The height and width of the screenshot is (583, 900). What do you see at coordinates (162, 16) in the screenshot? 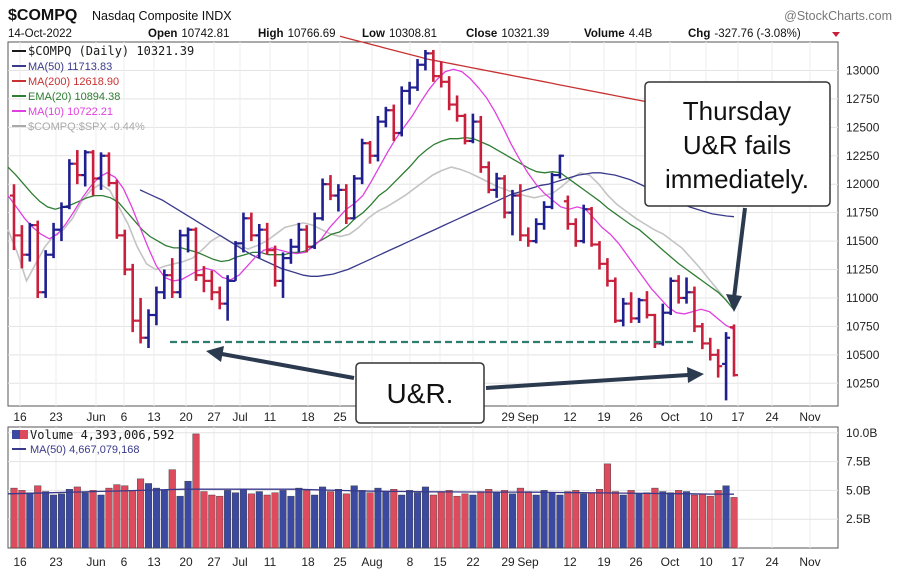
I see `index-name: Nasdaq Composite INDX` at bounding box center [162, 16].